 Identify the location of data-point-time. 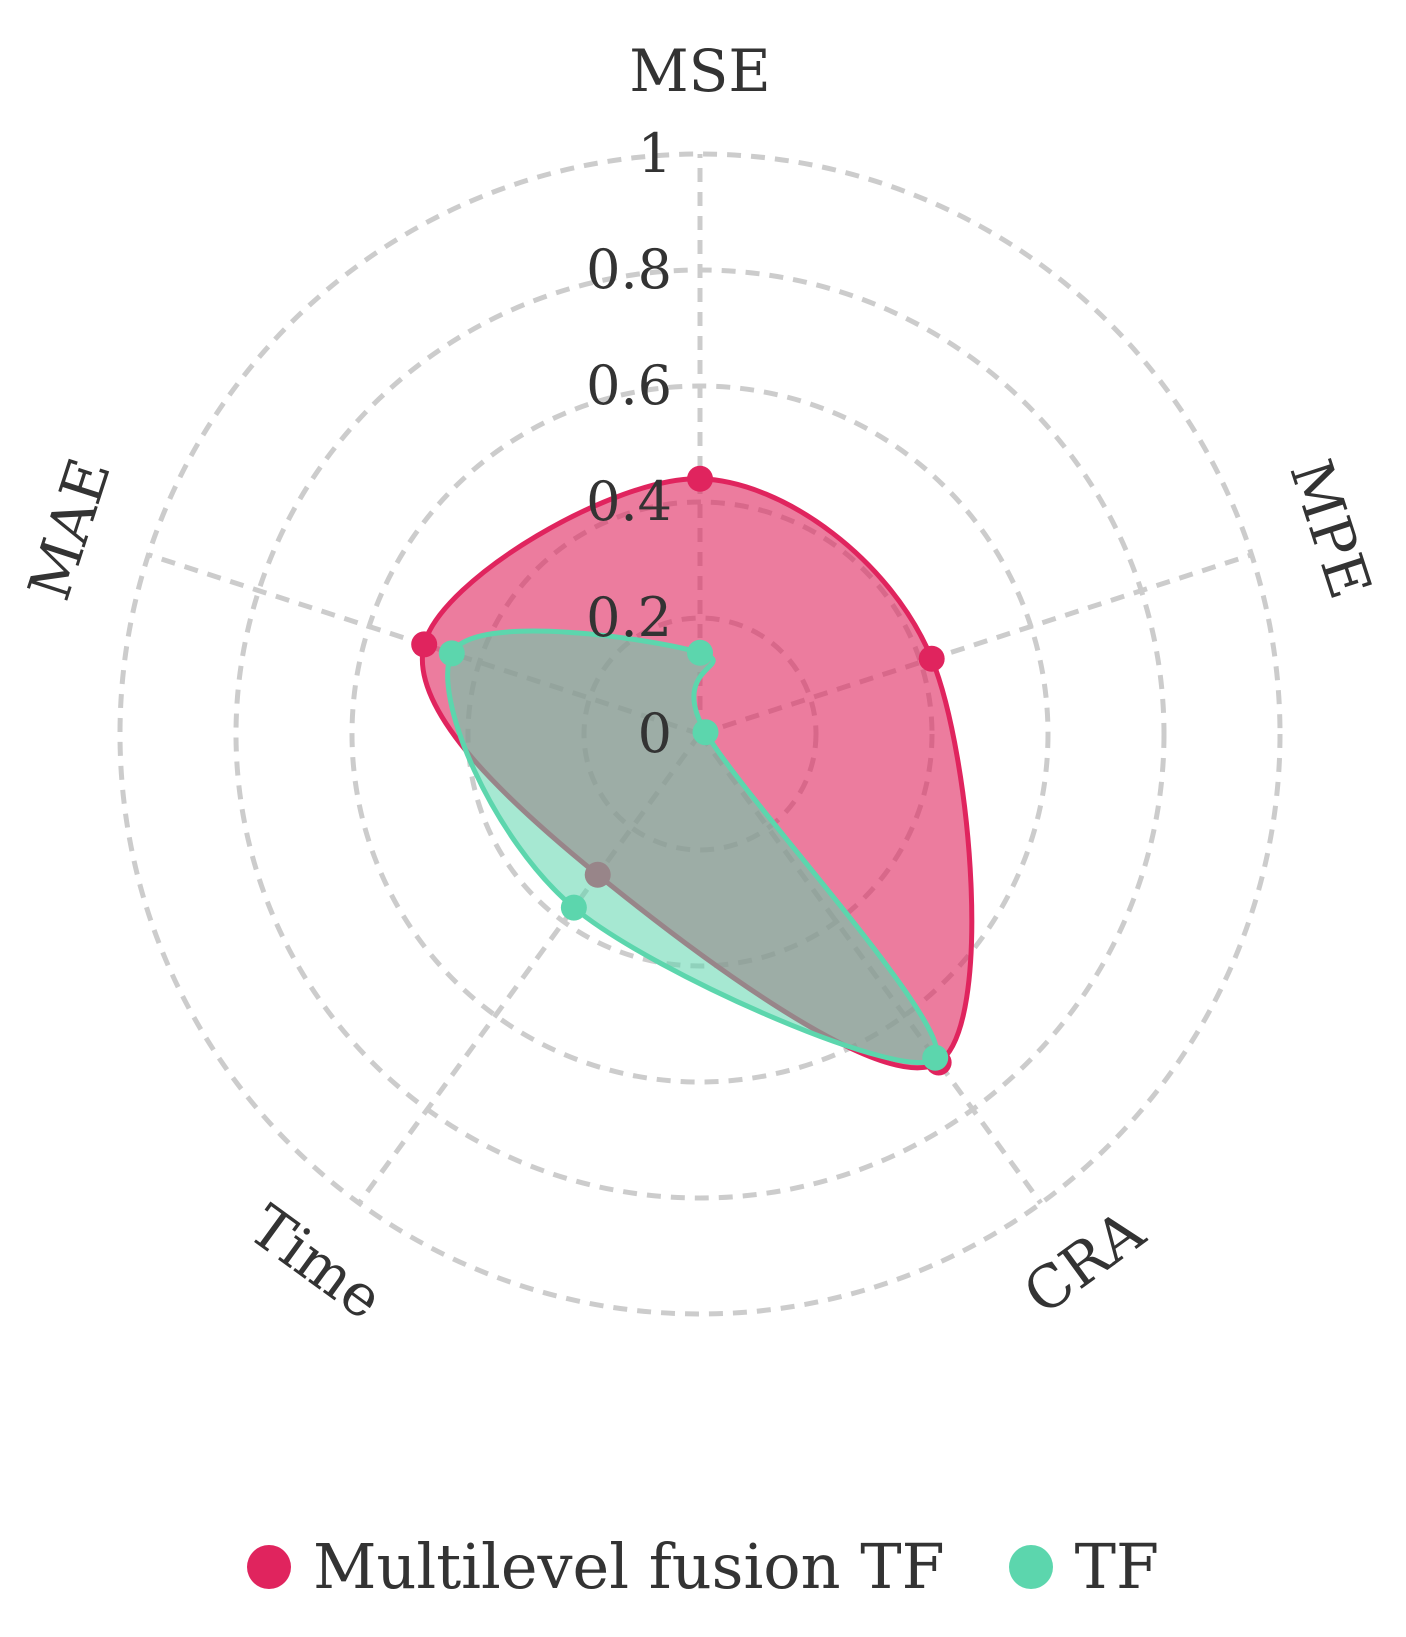
(573, 907).